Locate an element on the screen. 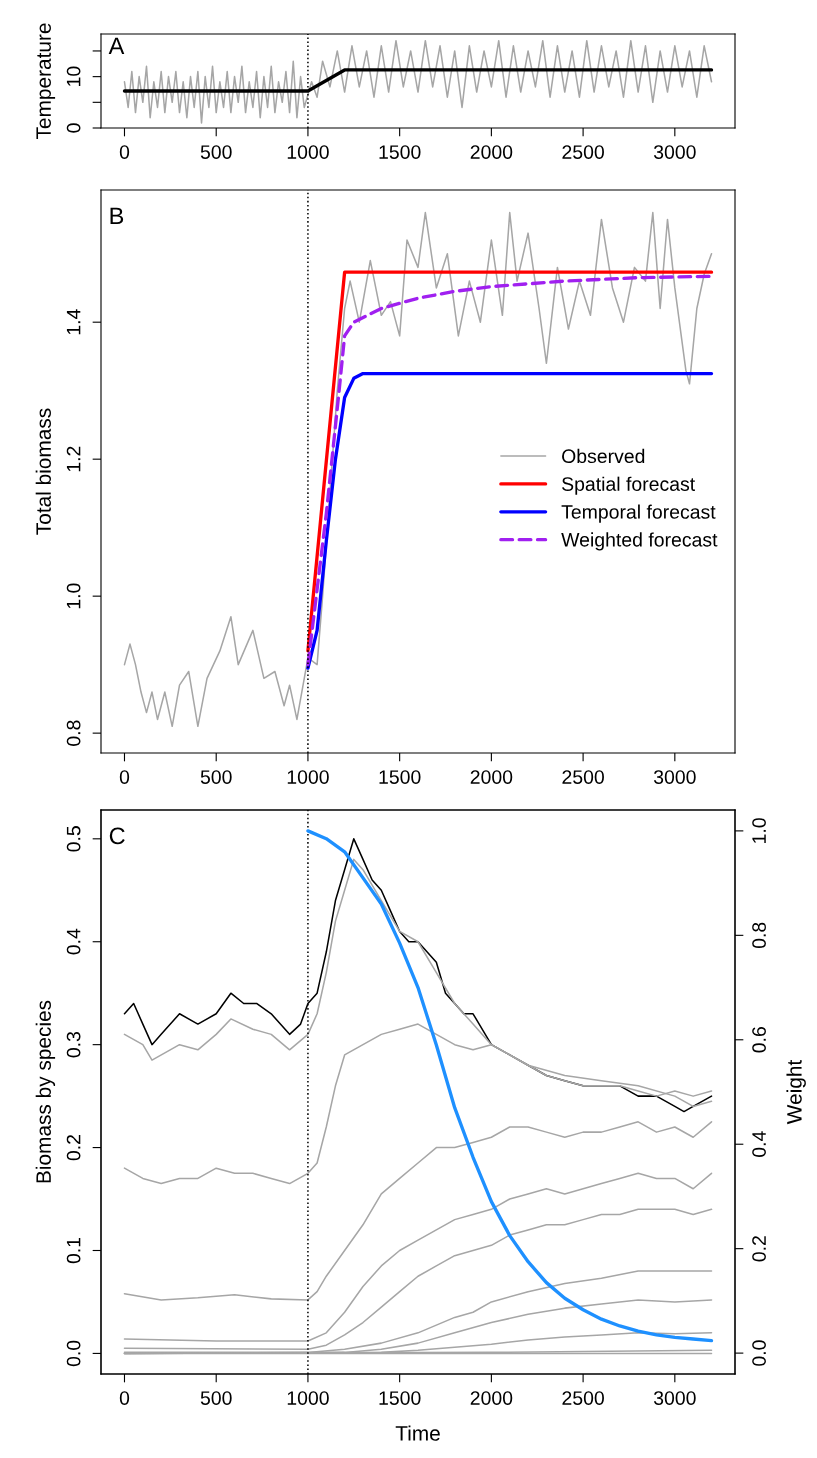  y2-tick-label: 0.8 is located at coordinates (759, 935).